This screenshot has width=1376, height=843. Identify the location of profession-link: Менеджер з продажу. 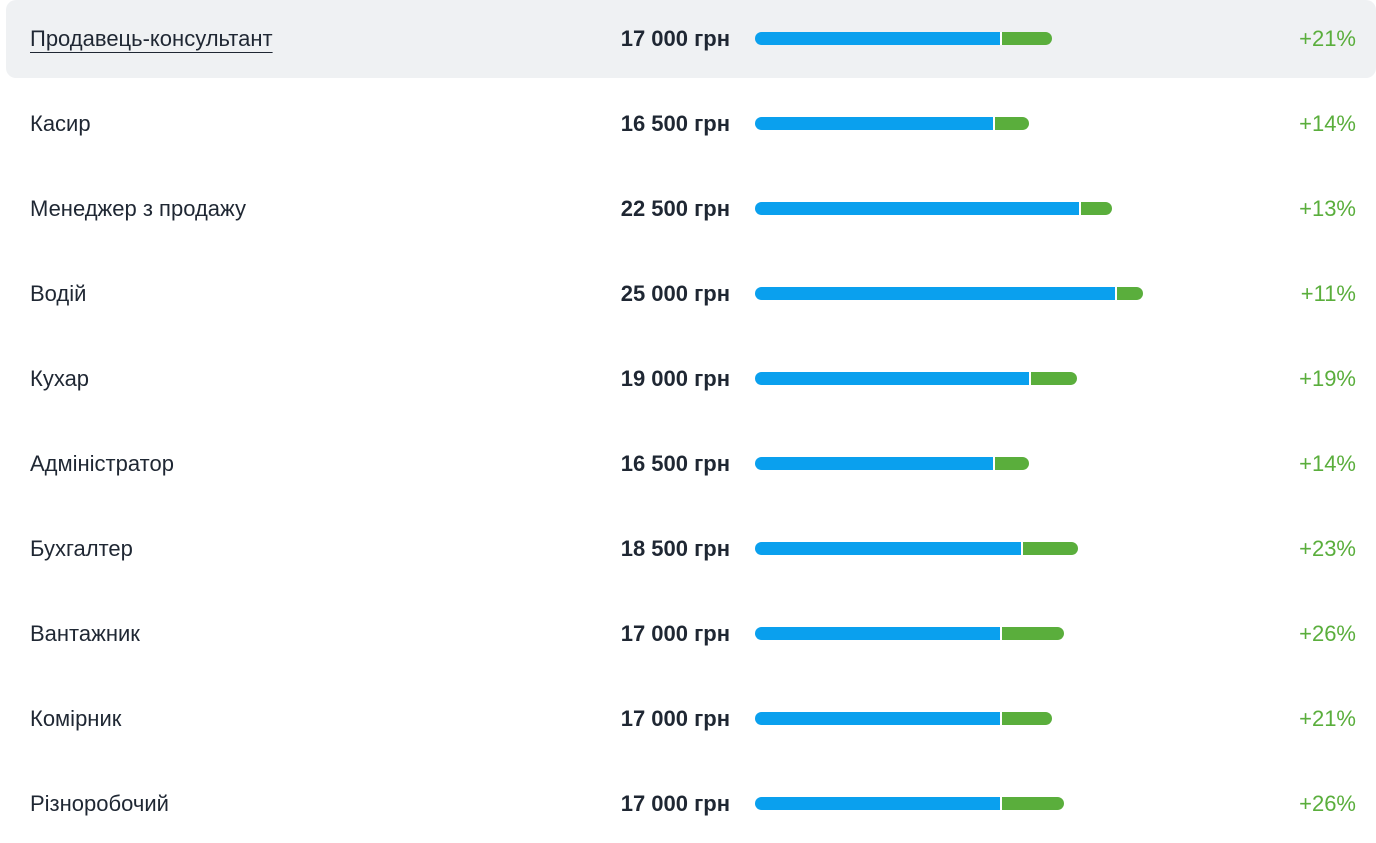
(138, 208).